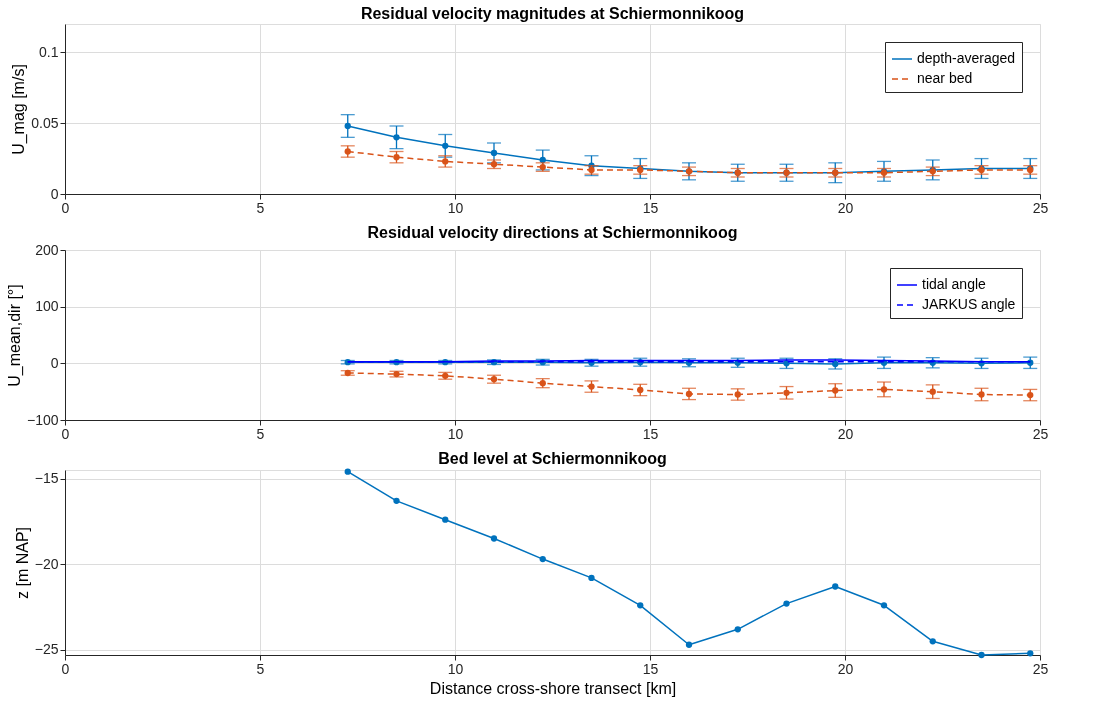 This screenshot has height=726, width=1095. I want to click on x-axis-title: Distance cross-shore transect [km], so click(553, 688).